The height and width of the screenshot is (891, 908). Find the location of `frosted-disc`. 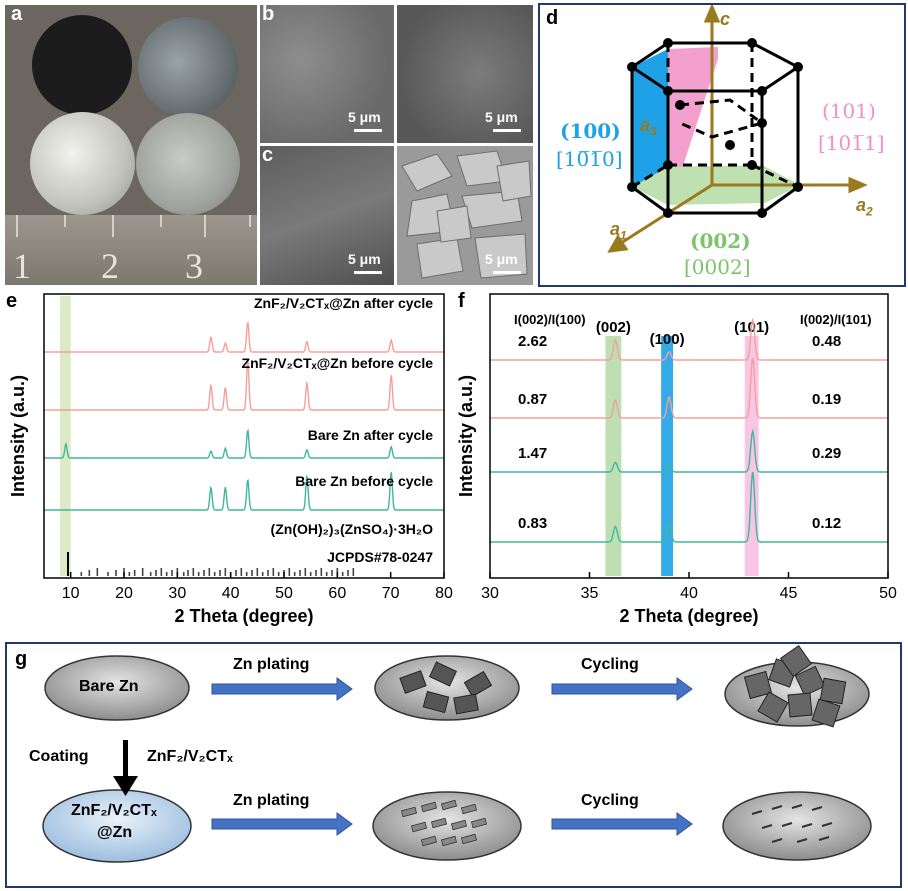

frosted-disc is located at coordinates (188, 164).